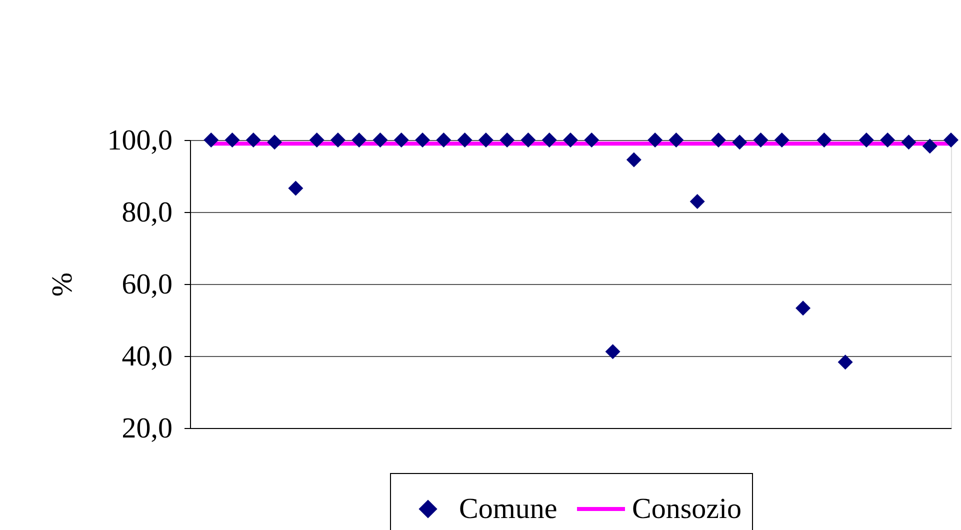 Image resolution: width=961 pixels, height=530 pixels. I want to click on y-tick-label: 20,0, so click(147, 428).